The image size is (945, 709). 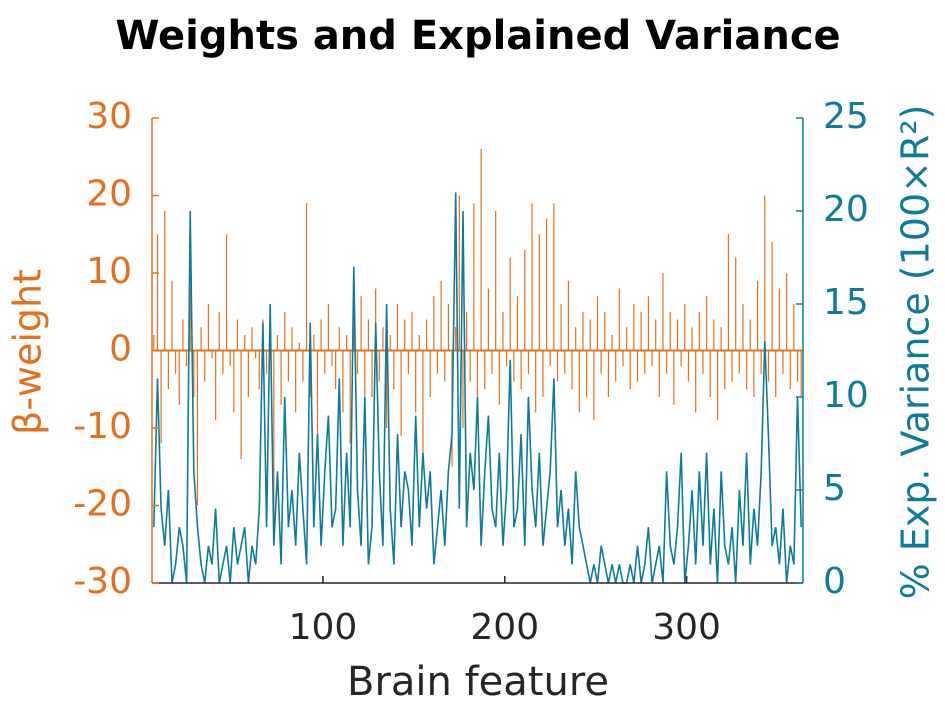 I want to click on y2-tick-label: 20, so click(x=846, y=209).